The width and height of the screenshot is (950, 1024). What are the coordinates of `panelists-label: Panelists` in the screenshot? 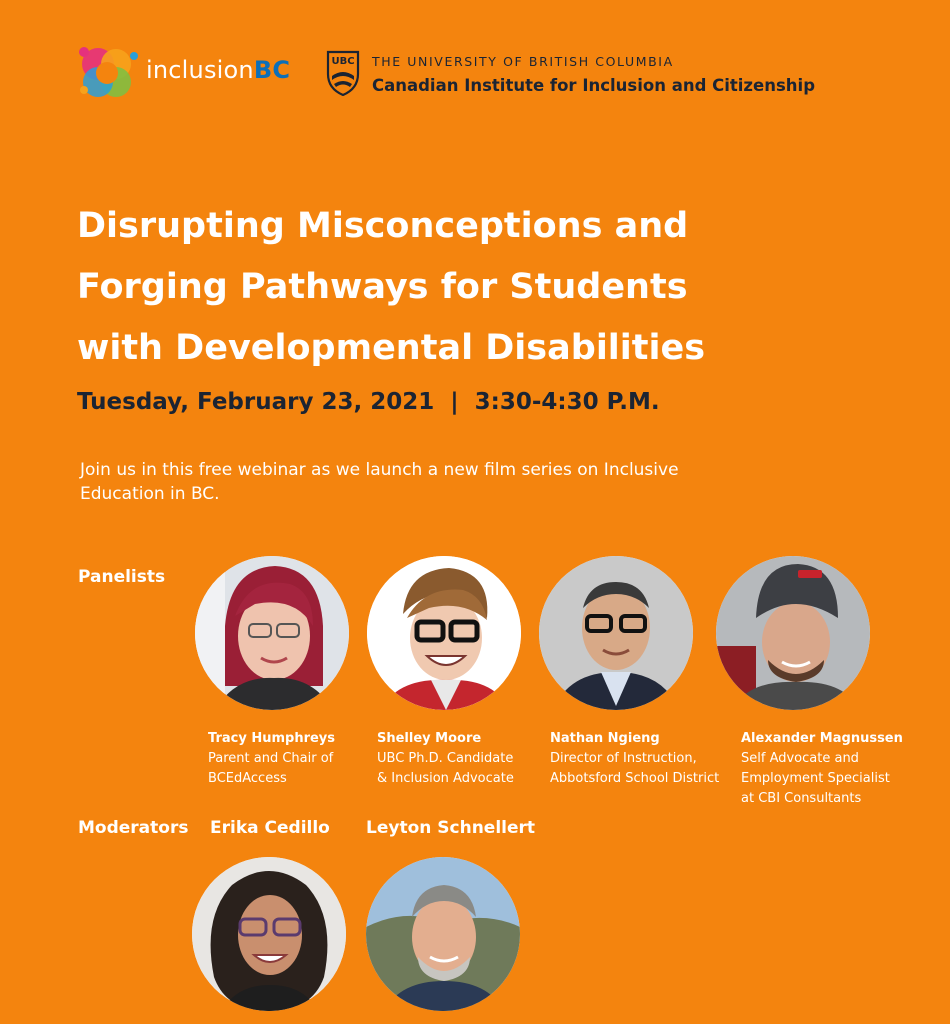 It's located at (122, 577).